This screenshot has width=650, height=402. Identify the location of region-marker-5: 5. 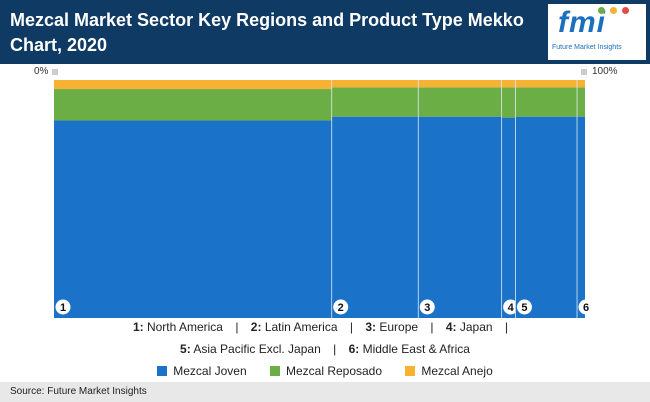
(524, 307).